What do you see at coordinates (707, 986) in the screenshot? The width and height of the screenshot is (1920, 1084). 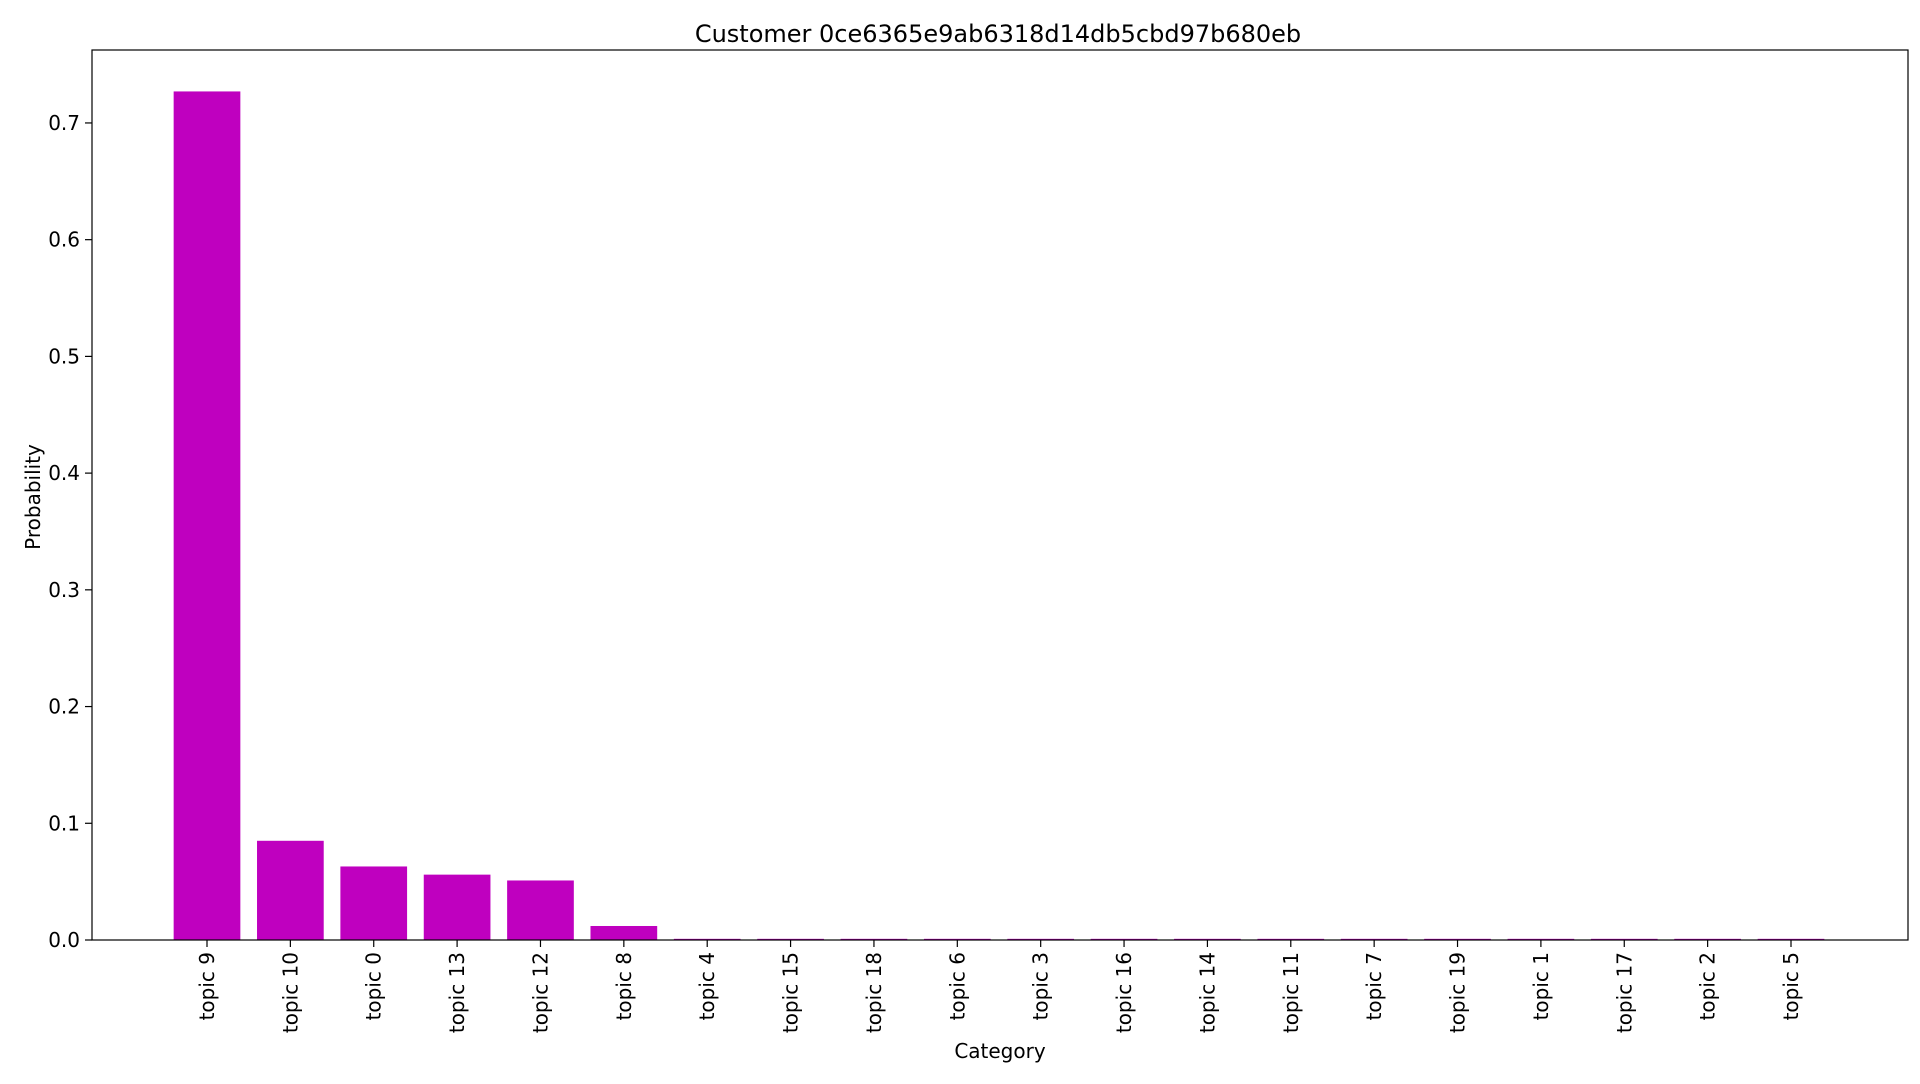 I see `x-tick-label: topic 4` at bounding box center [707, 986].